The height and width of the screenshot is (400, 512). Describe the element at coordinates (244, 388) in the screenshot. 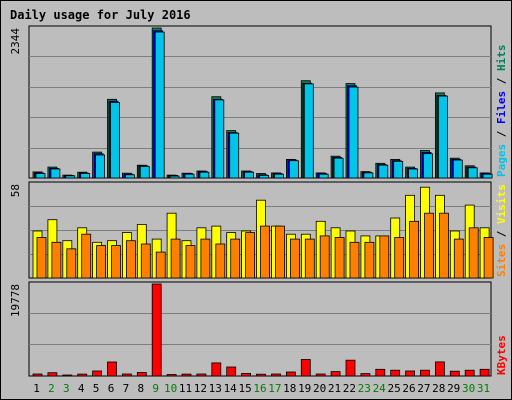

I see `day-label-15: 15` at that location.